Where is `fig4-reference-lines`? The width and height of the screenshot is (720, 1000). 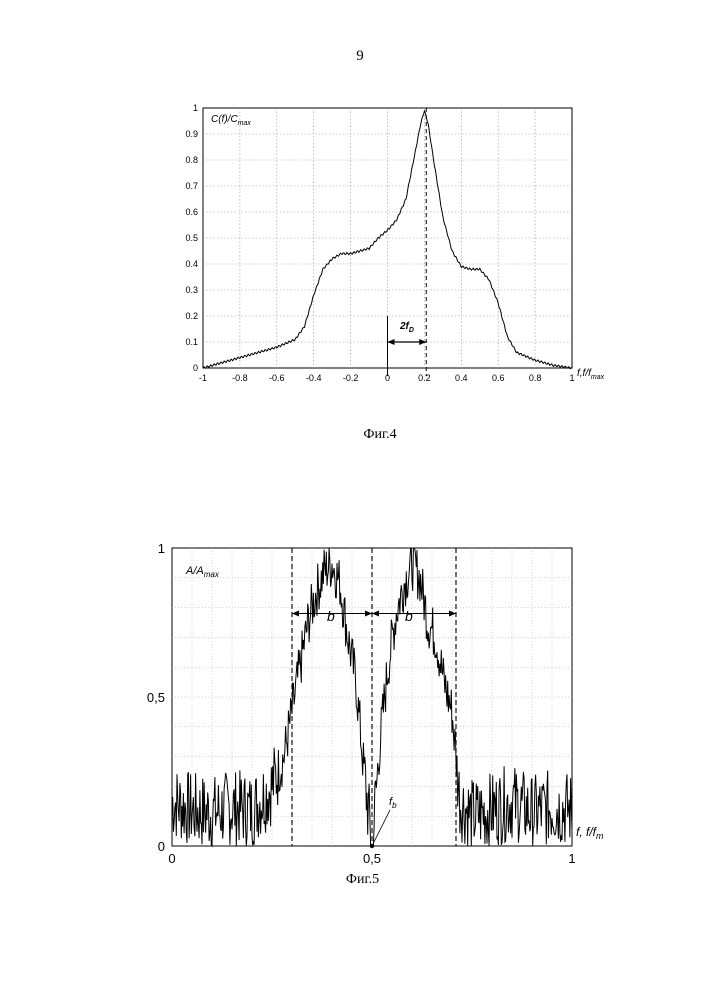
fig4-reference-lines is located at coordinates (407, 242).